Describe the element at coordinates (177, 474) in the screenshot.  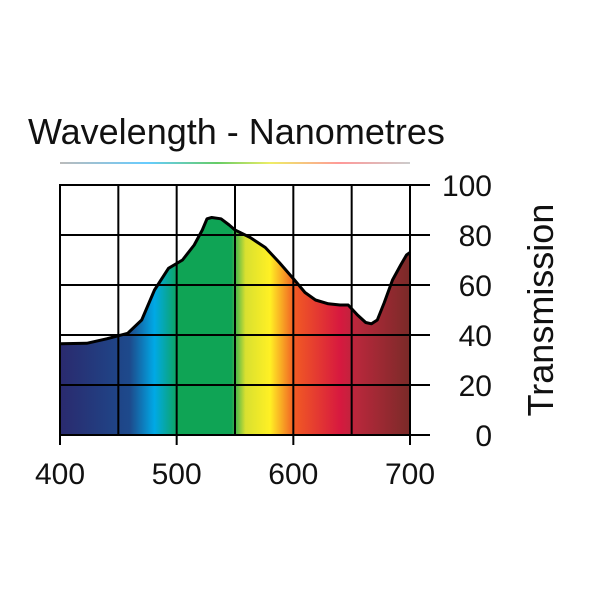
I see `x-tick-label: 500` at that location.